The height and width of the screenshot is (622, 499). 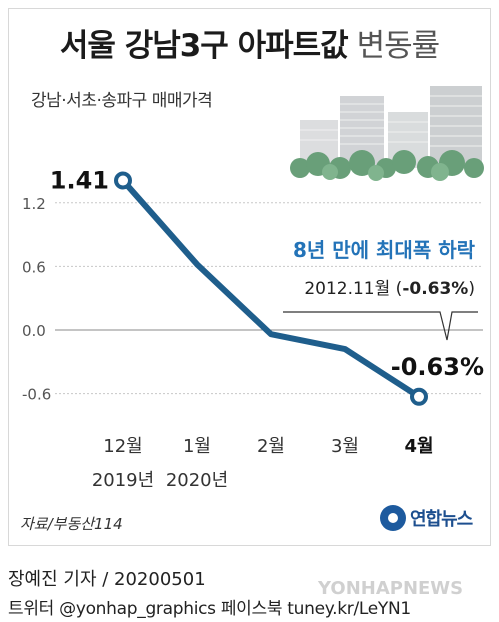 I want to click on social-links: 트위터 @yonhap_graphics 페이스북 tuney.kr/LeYN1, so click(x=209, y=609).